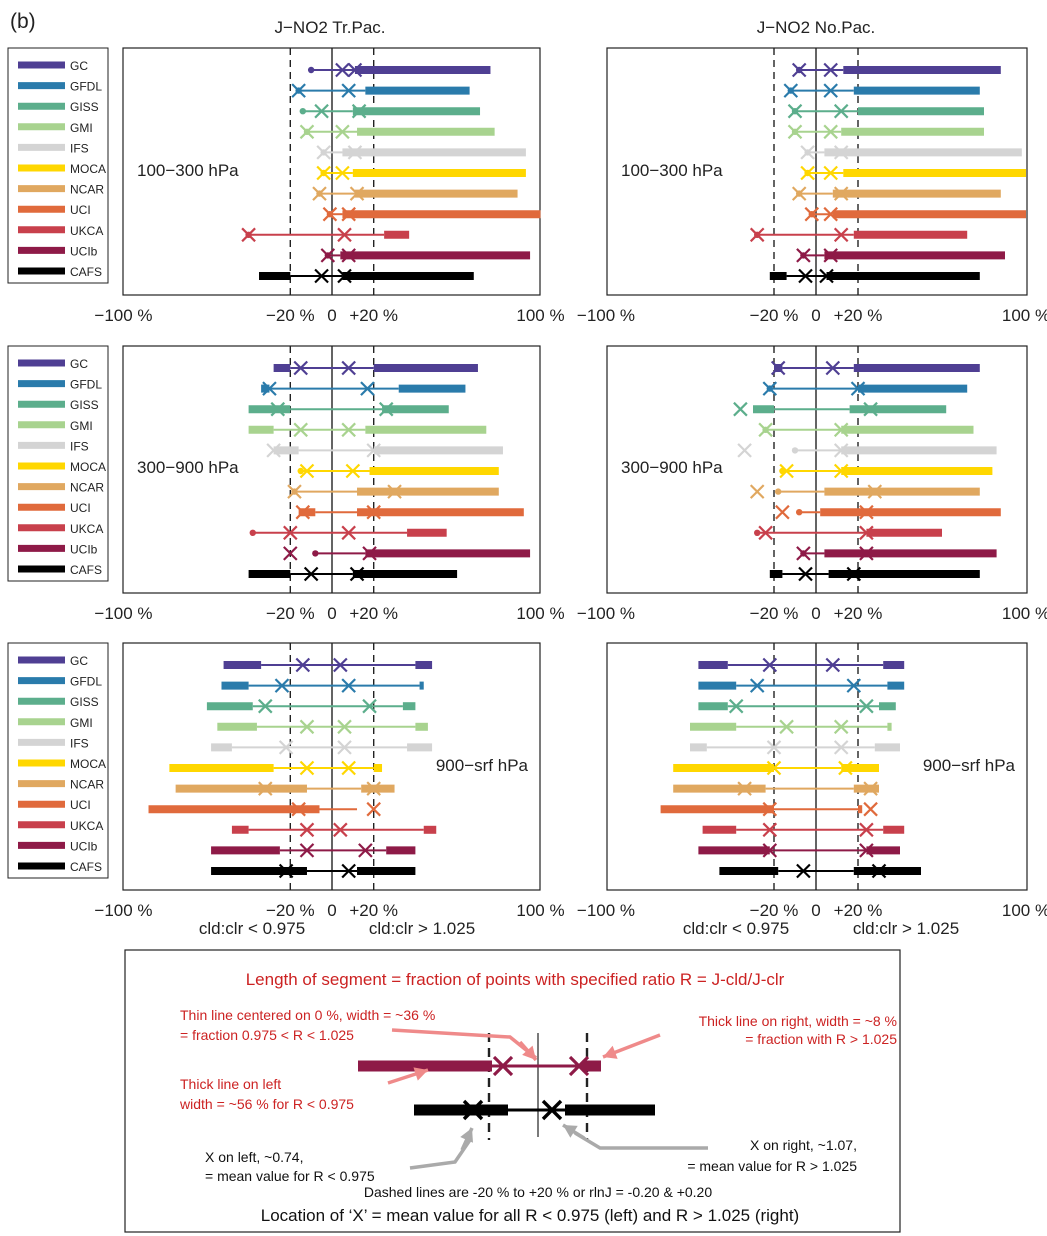  I want to click on arrow-gray-right-head, so click(570, 1131).